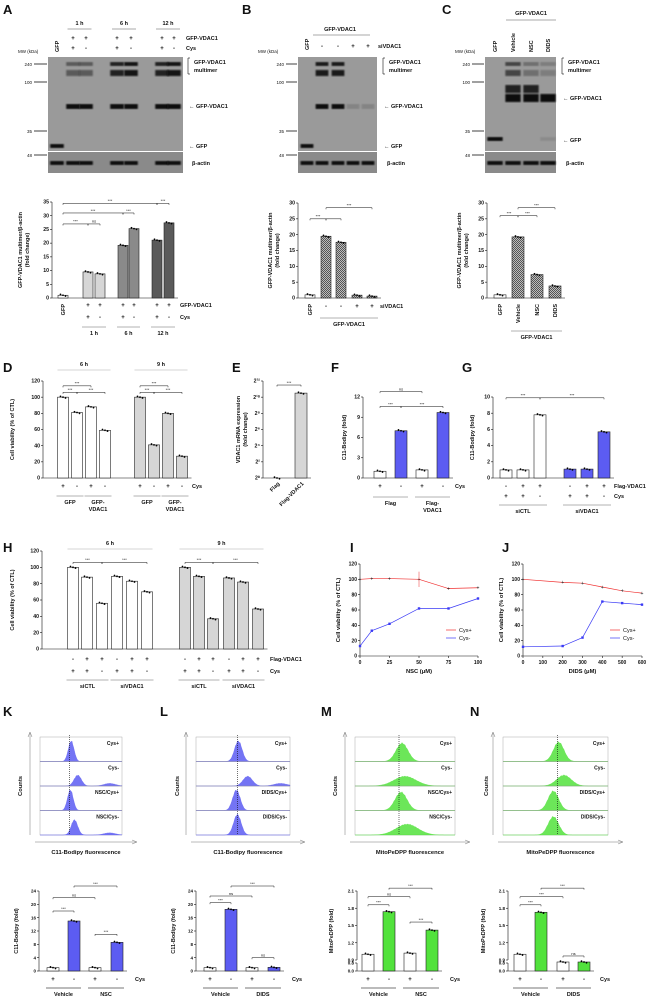 The image size is (658, 1000). What do you see at coordinates (246, 429) in the screenshot?
I see `y-axis-label: (fold change)` at bounding box center [246, 429].